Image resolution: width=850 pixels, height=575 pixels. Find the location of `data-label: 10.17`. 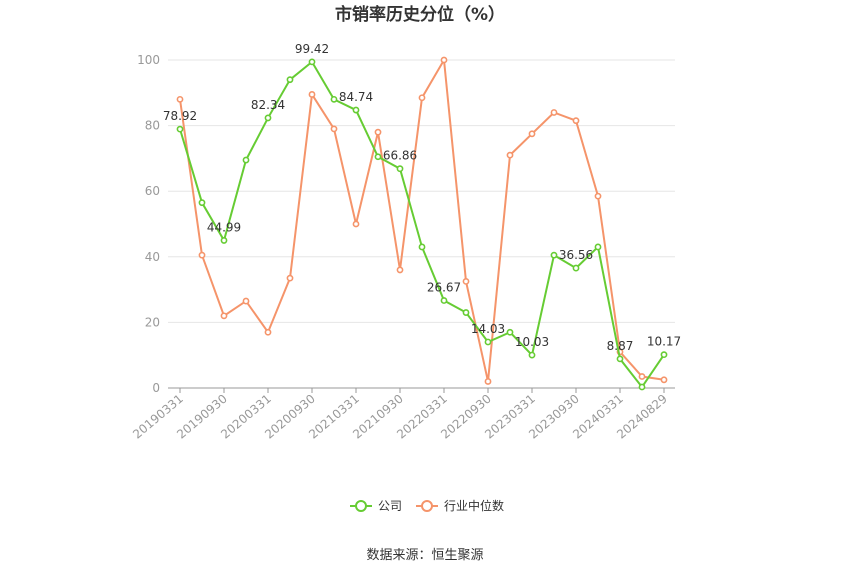

data-label: 10.17 is located at coordinates (664, 342).